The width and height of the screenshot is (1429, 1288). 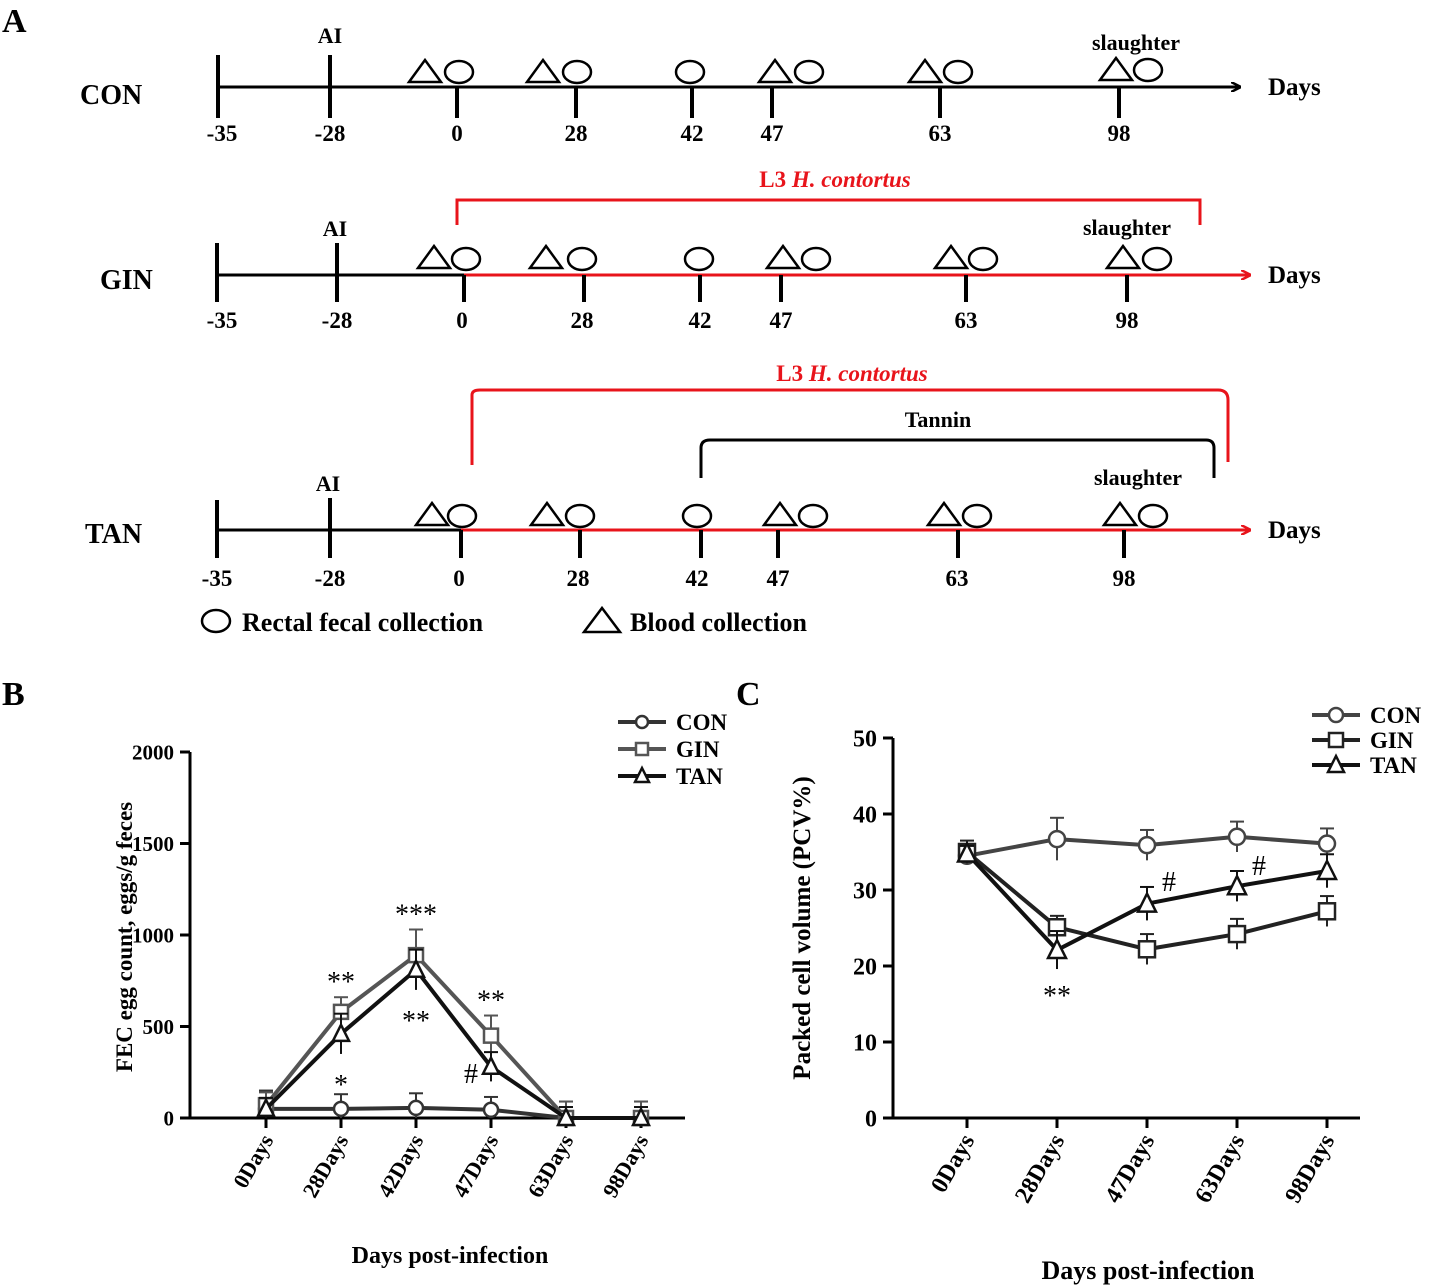 I want to click on series-gin, so click(x=453, y=1027).